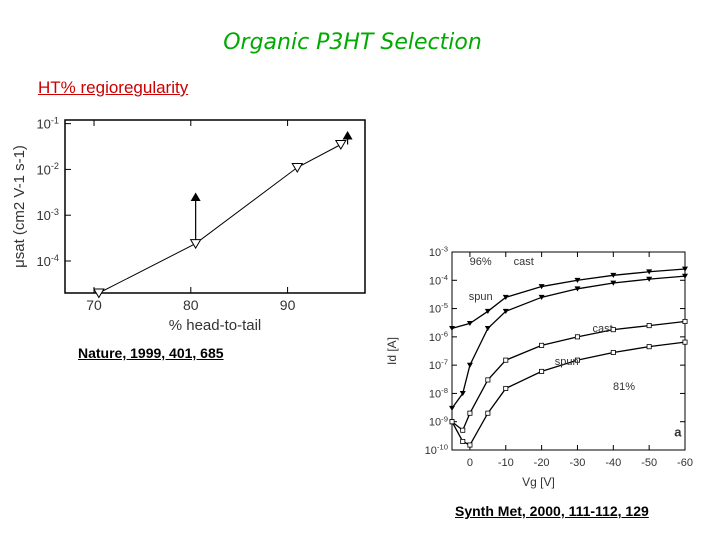  Describe the element at coordinates (220, 219) in the screenshot. I see `trend-line` at that location.